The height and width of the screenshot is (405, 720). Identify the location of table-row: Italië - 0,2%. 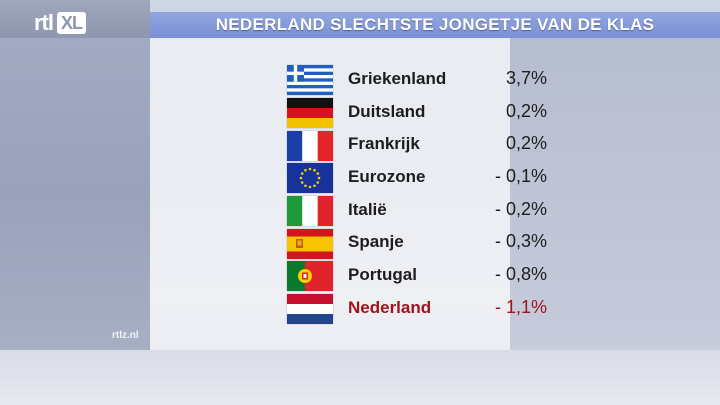
(427, 211).